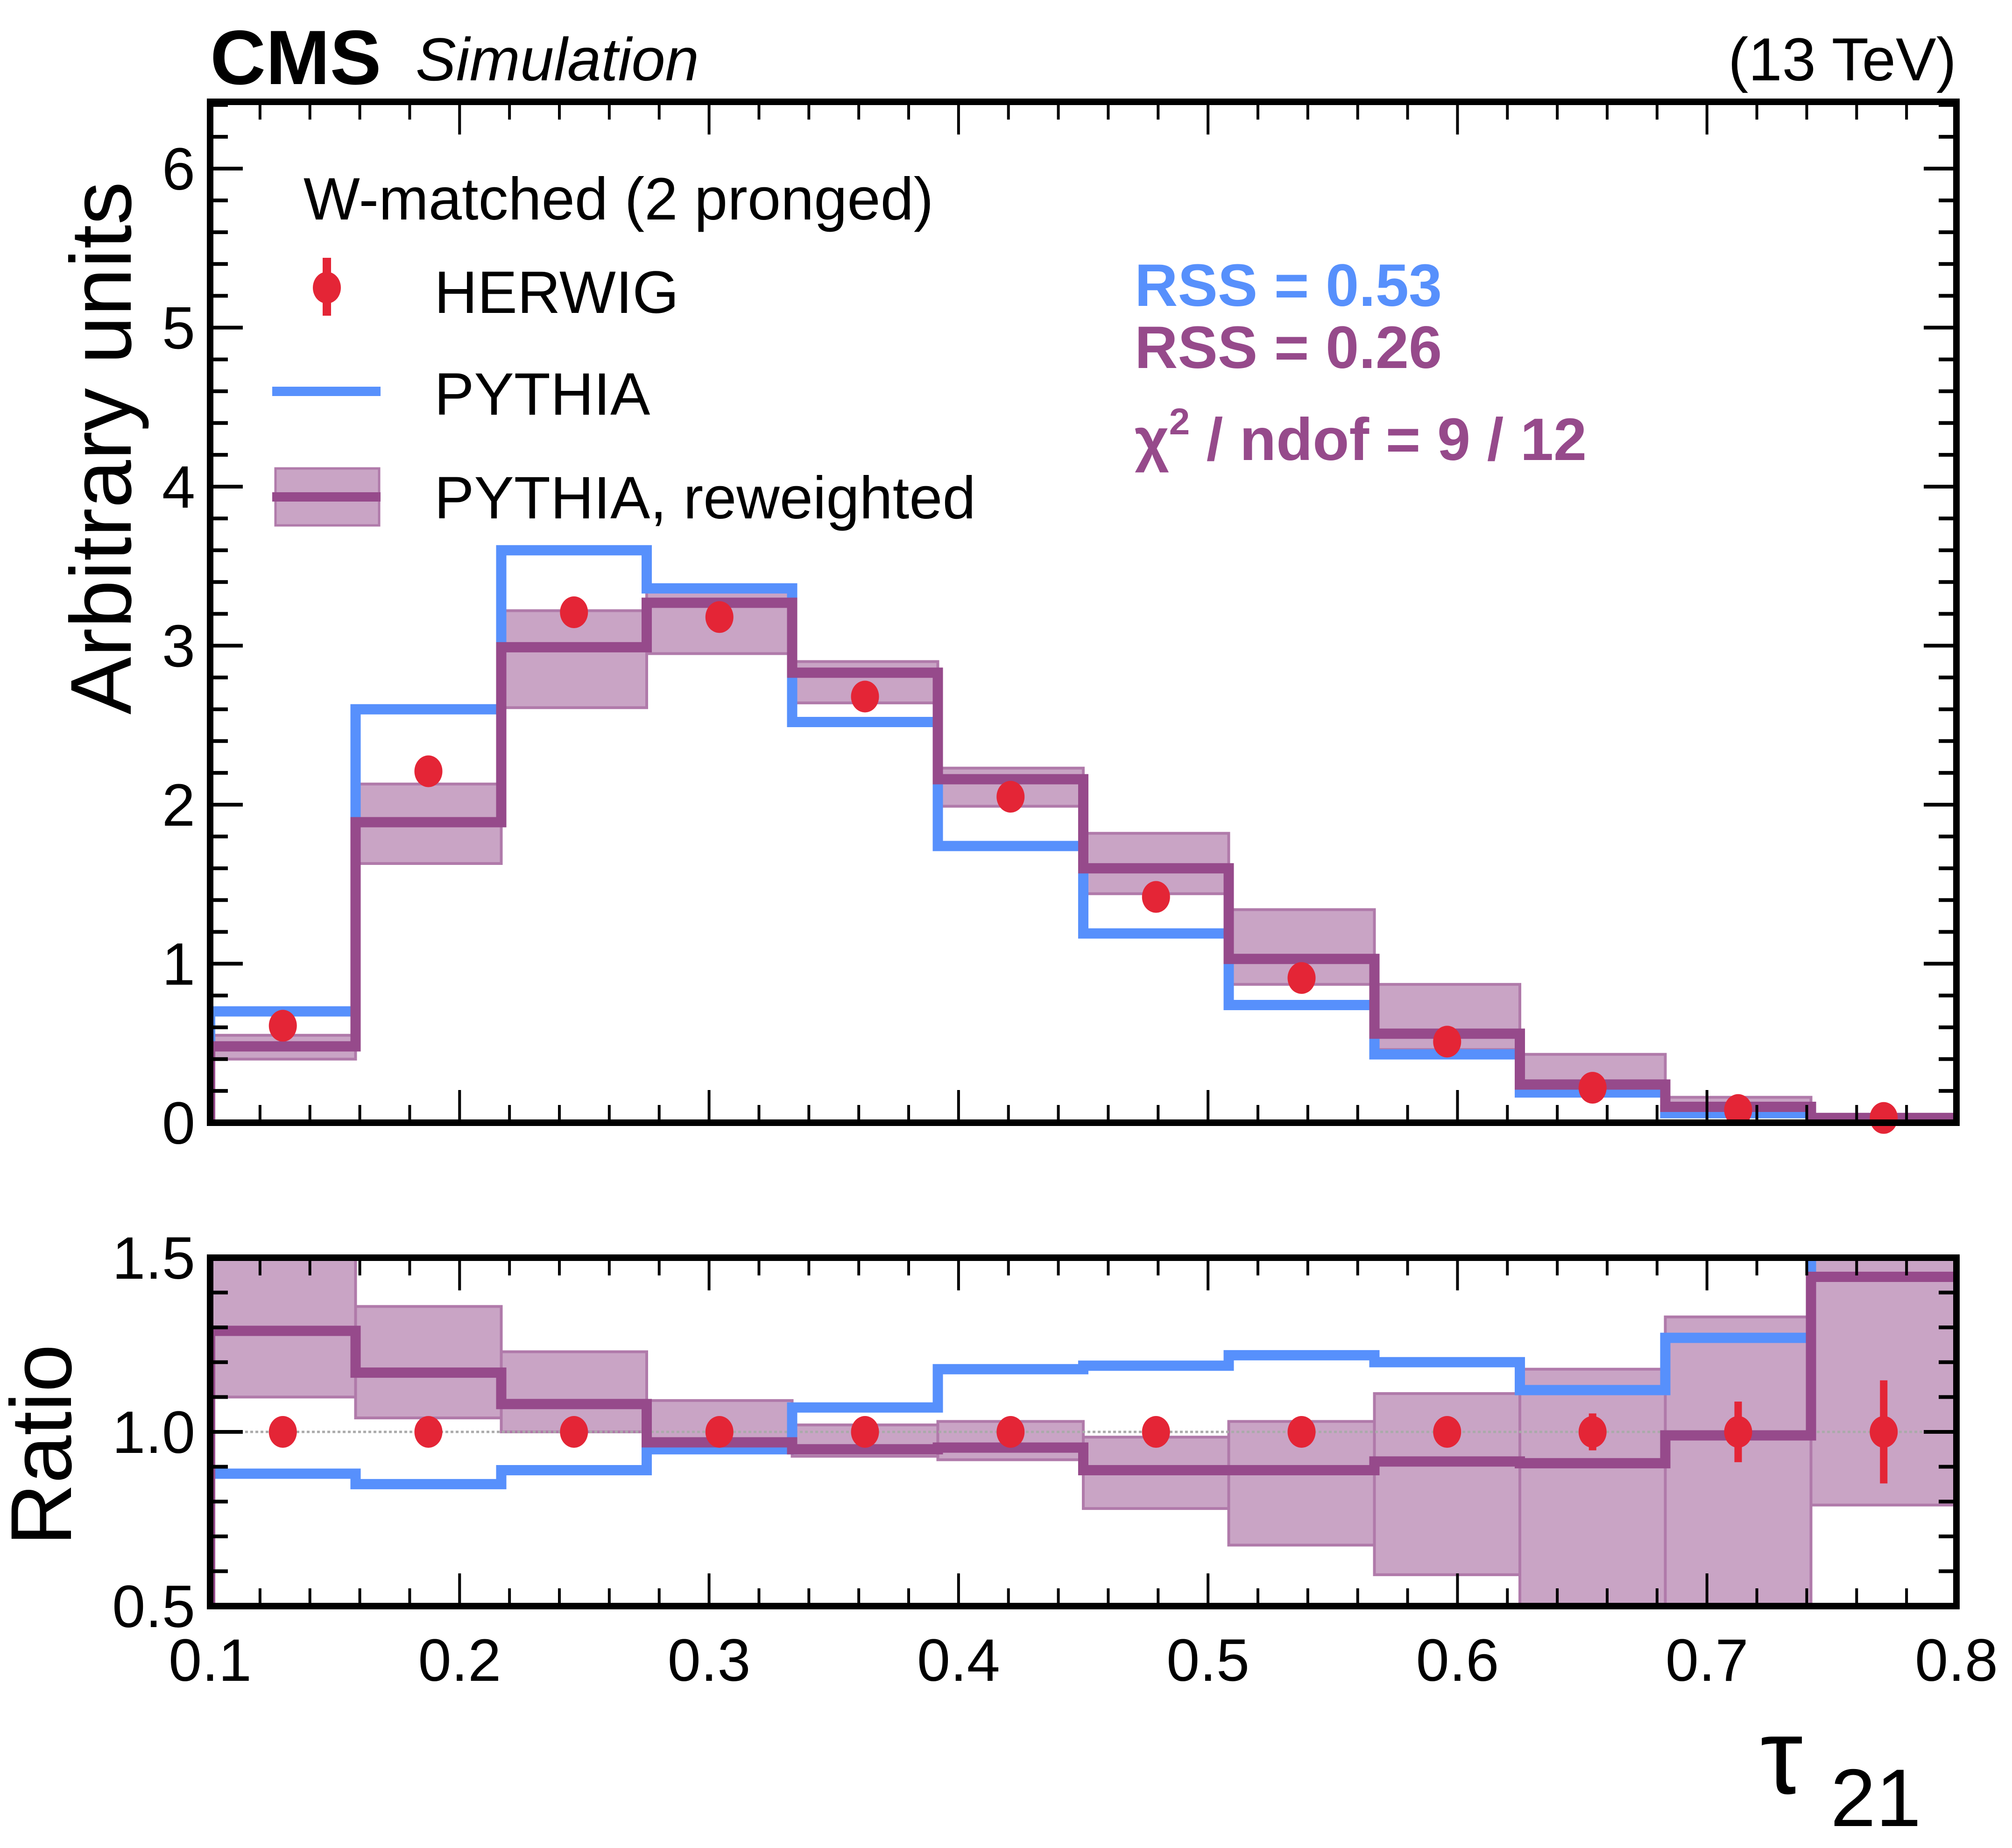 The height and width of the screenshot is (1848, 2012). What do you see at coordinates (210, 1661) in the screenshot?
I see `x-tick-label: 0.1` at bounding box center [210, 1661].